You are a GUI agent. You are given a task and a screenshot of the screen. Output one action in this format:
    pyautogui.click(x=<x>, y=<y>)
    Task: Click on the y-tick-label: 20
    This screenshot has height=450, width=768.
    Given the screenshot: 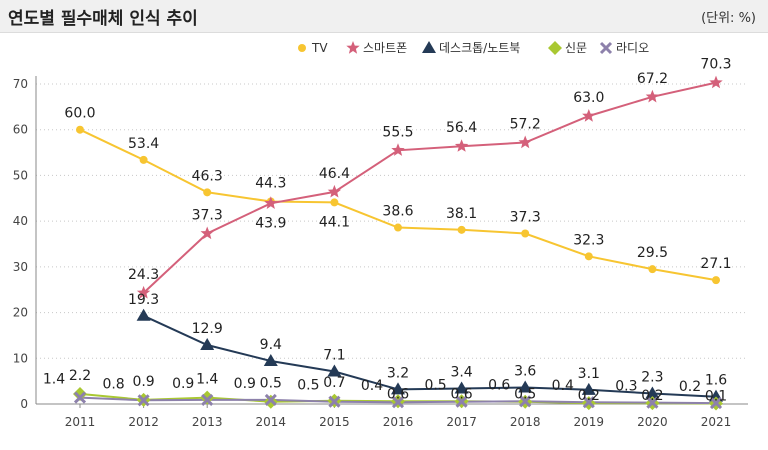 What is the action you would take?
    pyautogui.click(x=20, y=313)
    